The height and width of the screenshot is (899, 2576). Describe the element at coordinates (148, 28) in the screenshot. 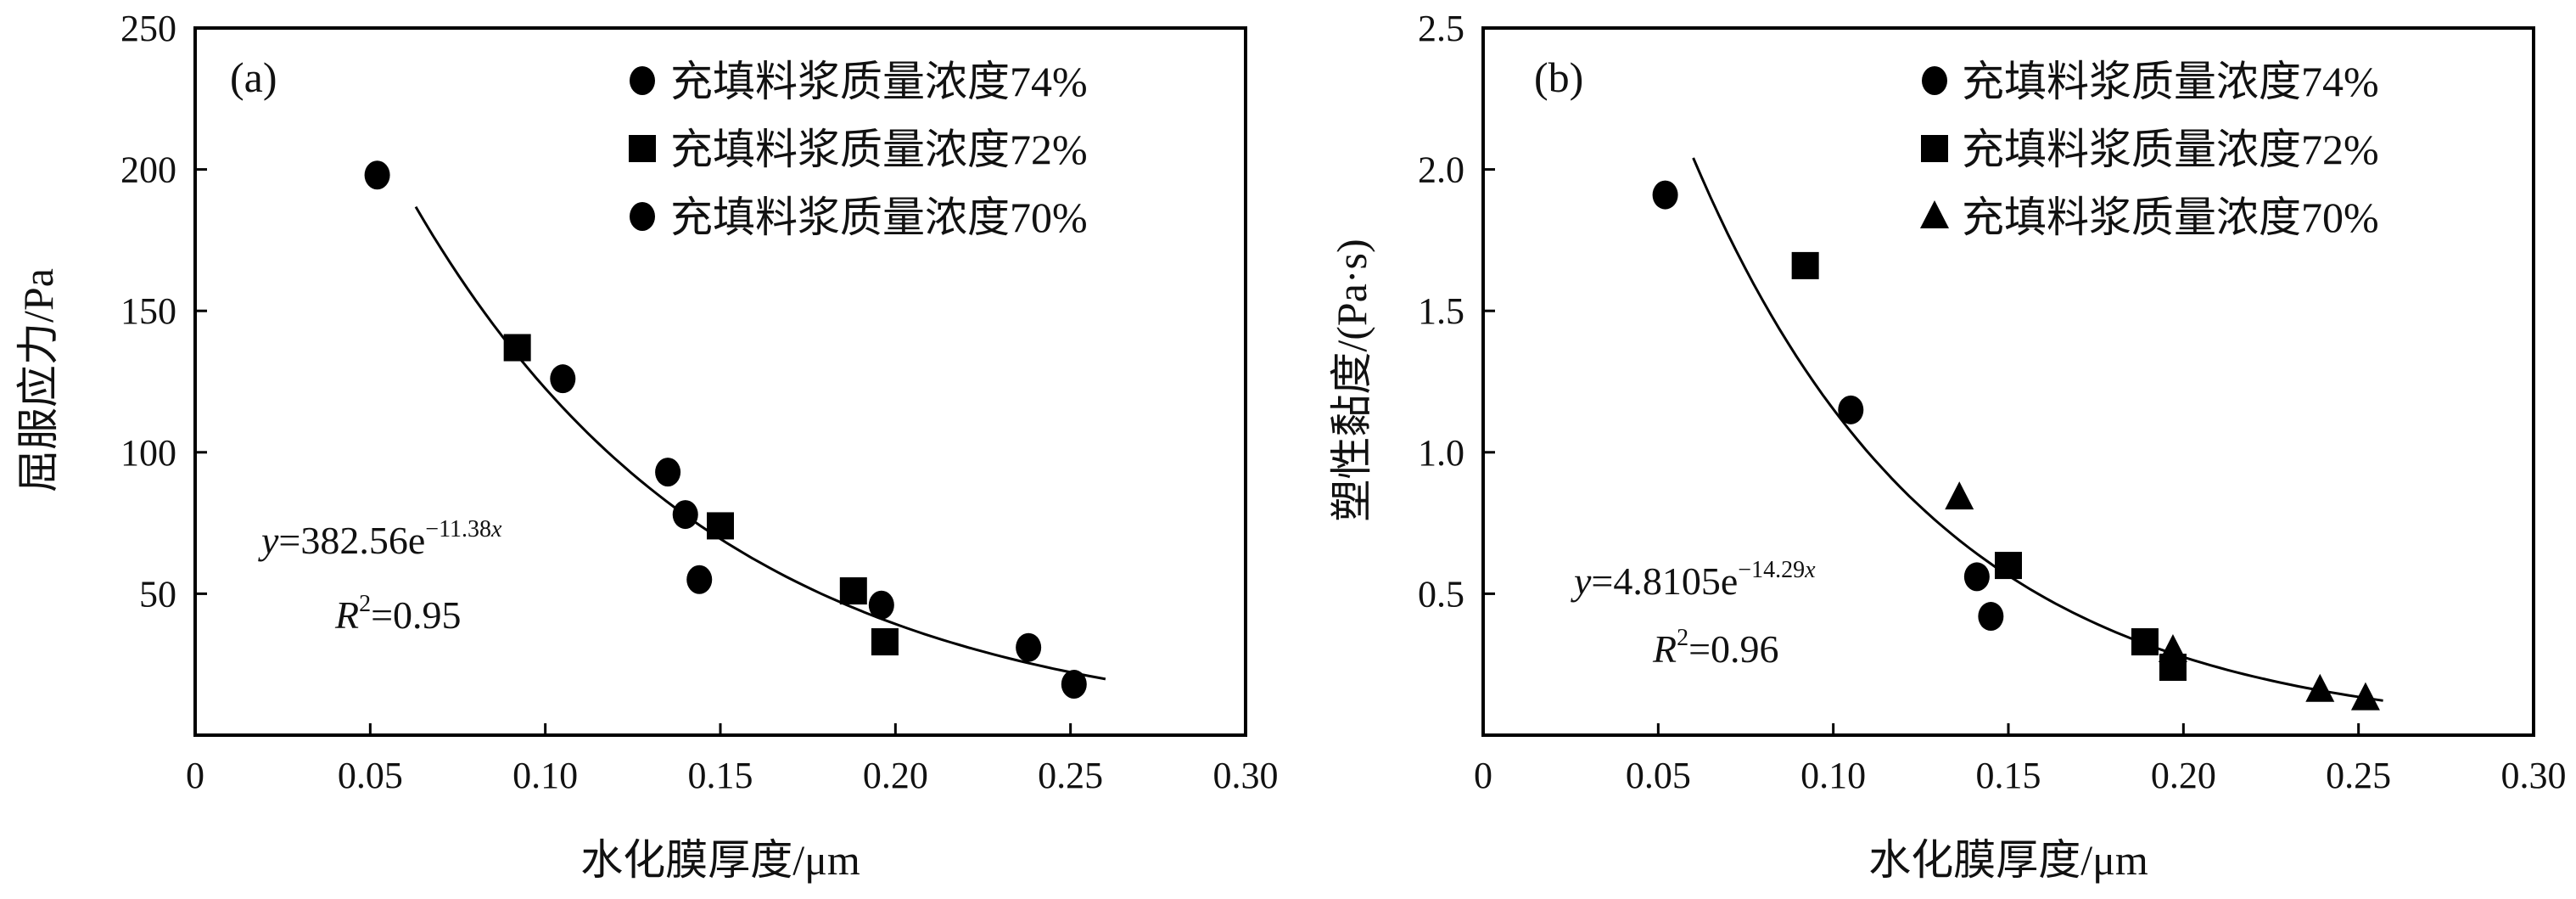

I see `y-tick-label: 250` at that location.